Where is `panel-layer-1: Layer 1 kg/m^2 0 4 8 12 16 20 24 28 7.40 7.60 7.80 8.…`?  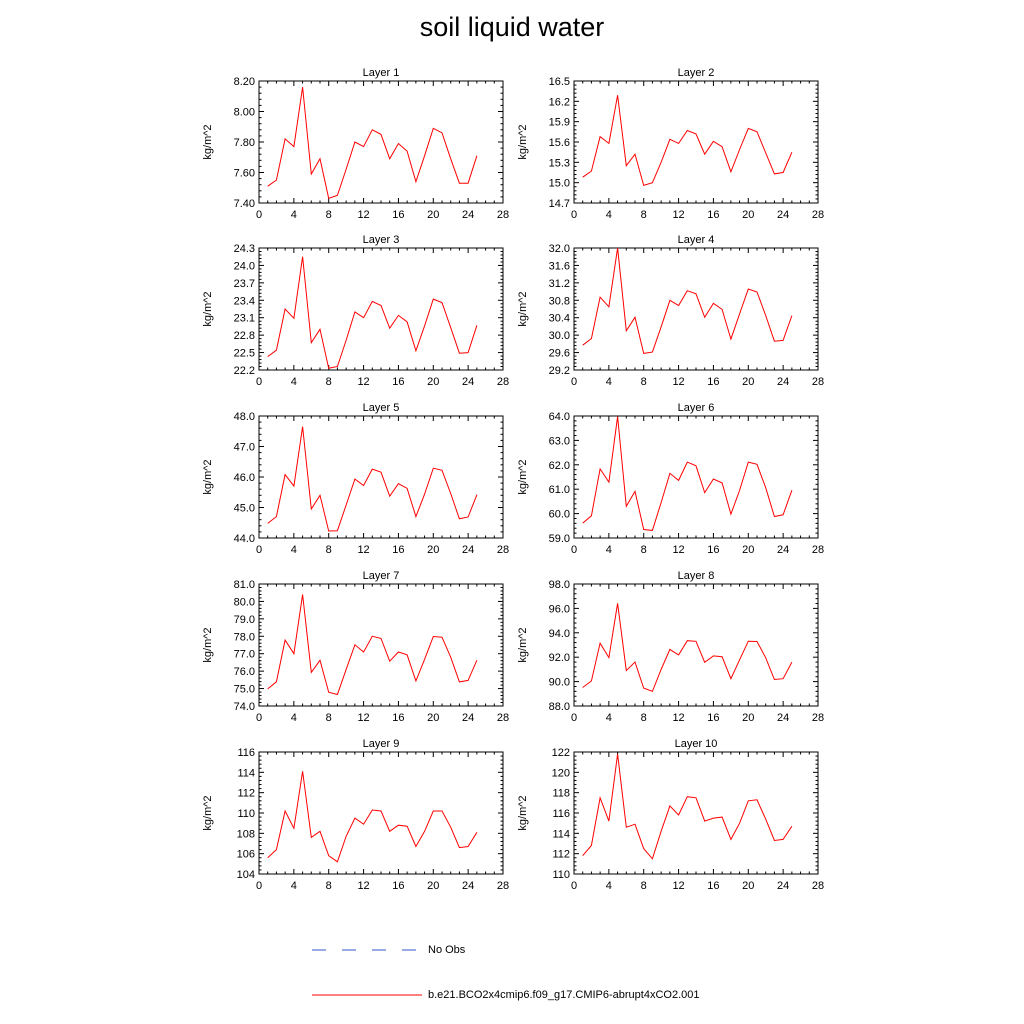 panel-layer-1: Layer 1 kg/m^2 0 4 8 12 16 20 24 28 7.40 7.60 7.80 8.… is located at coordinates (355, 144).